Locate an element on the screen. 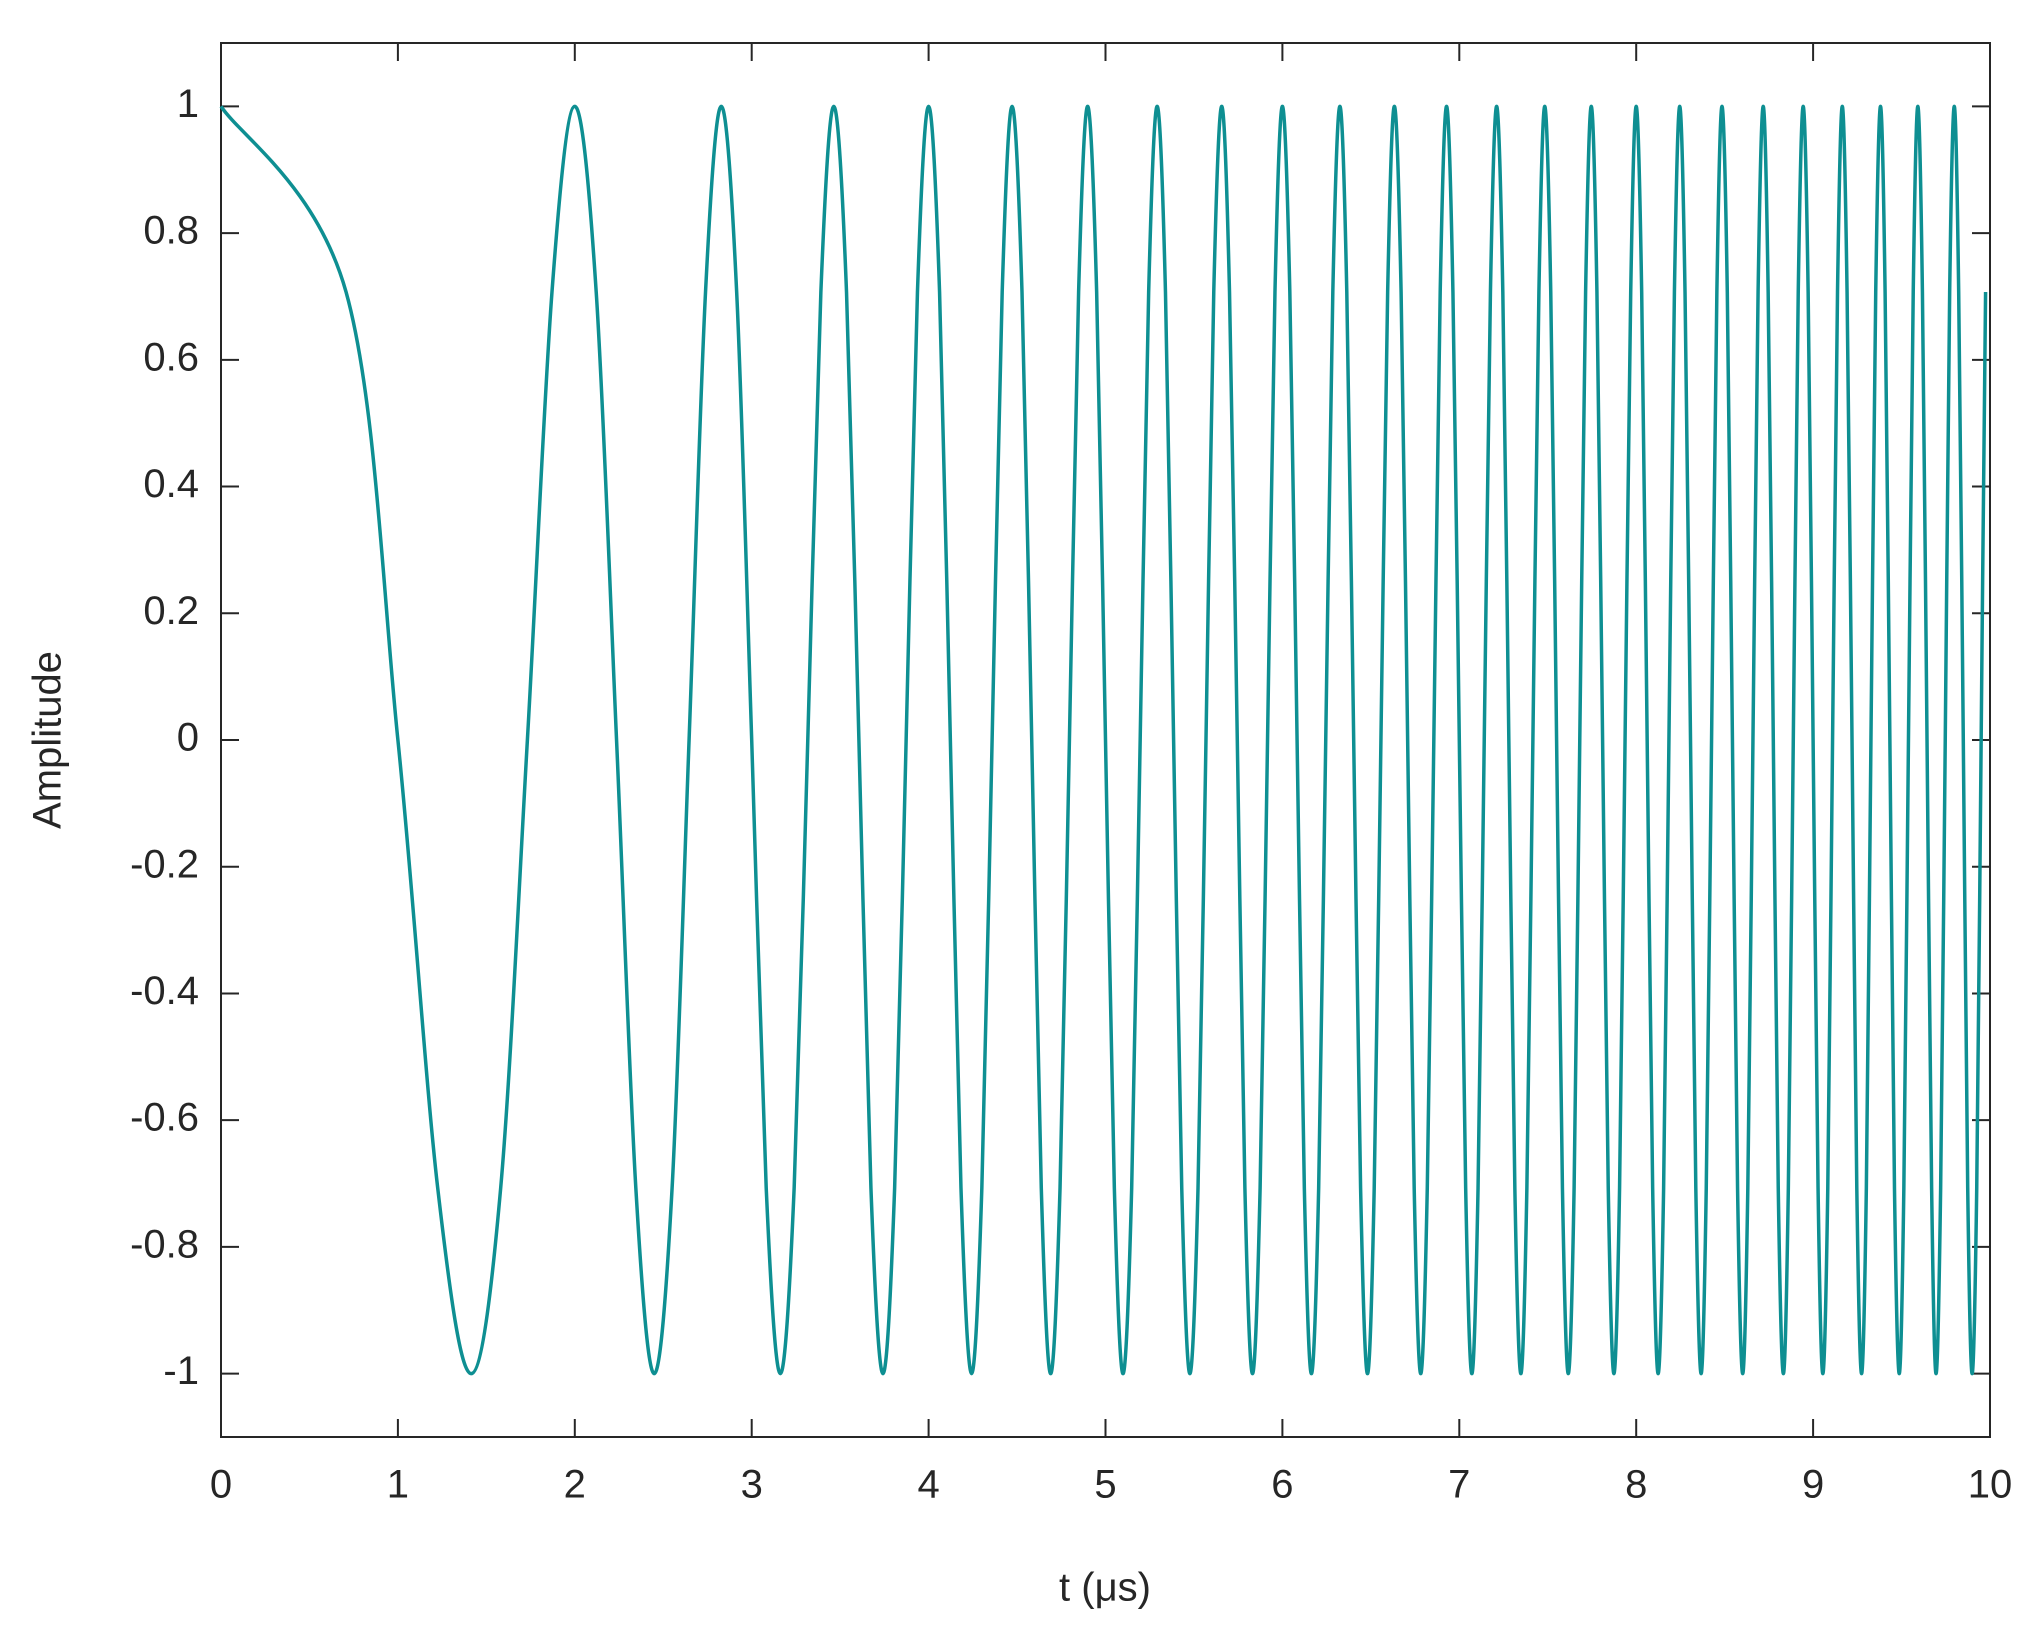 This screenshot has width=2043, height=1641. x-tick-label: 8 is located at coordinates (1636, 1485).